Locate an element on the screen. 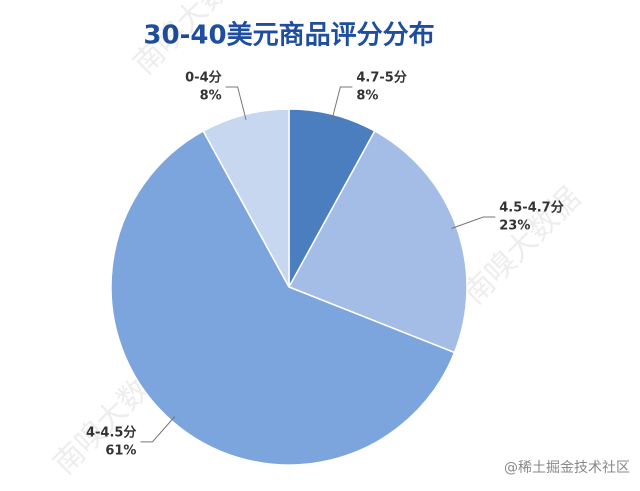 This screenshot has width=640, height=491. slice-label: 4.5-4.7分 is located at coordinates (531, 208).